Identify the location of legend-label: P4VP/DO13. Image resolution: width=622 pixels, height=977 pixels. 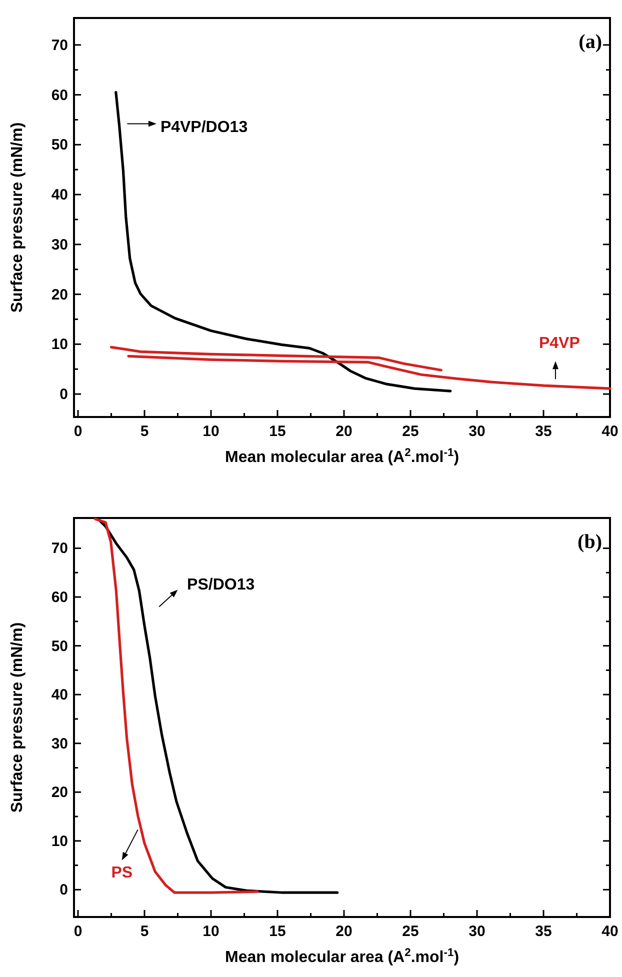
(204, 127).